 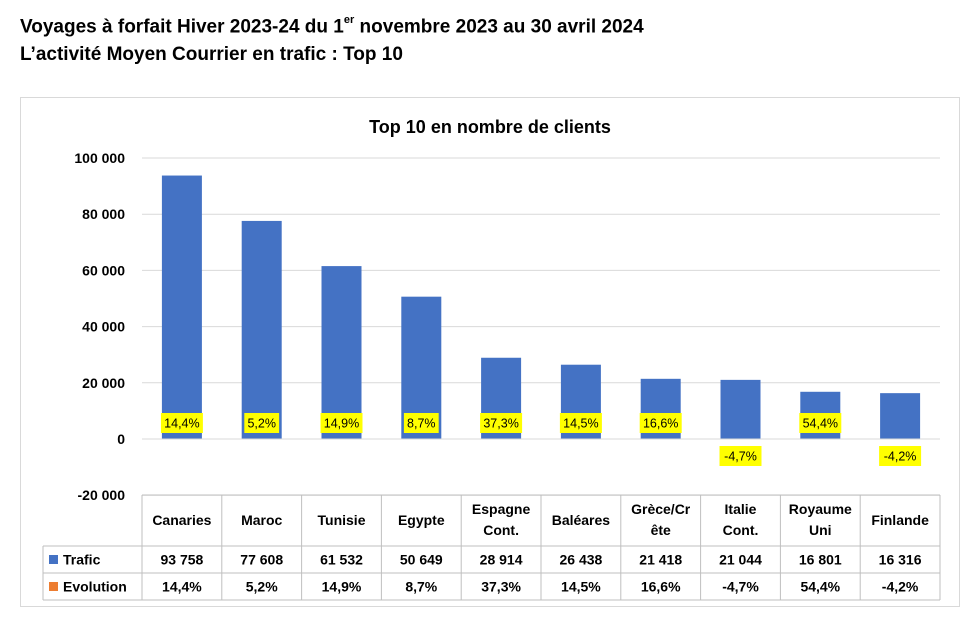 What do you see at coordinates (820, 509) in the screenshot?
I see `x-category-label: Royaume` at bounding box center [820, 509].